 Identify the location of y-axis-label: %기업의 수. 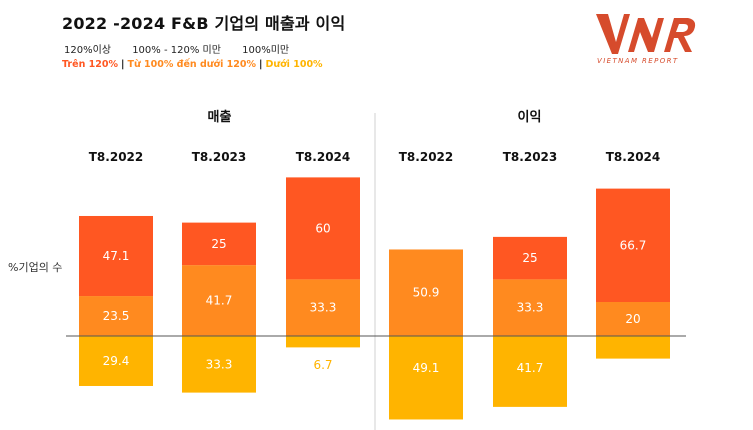
(35, 267).